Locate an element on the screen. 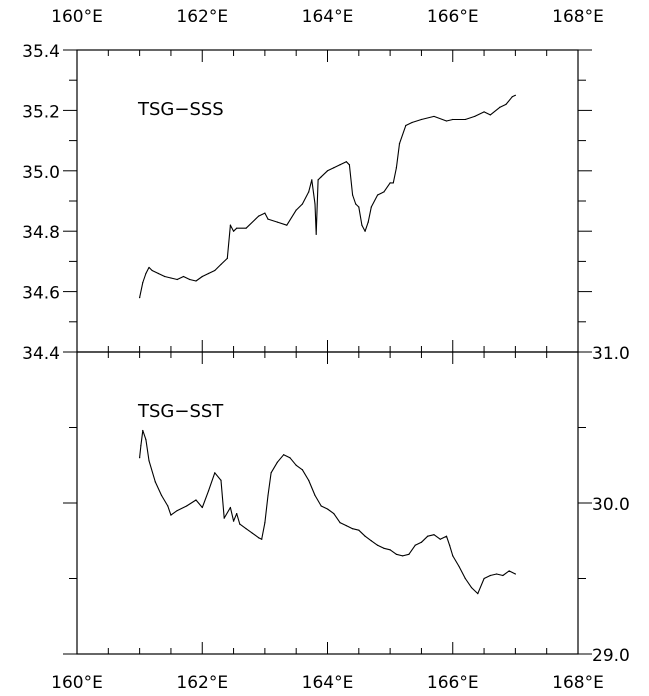  y-tick-label: 35.4 is located at coordinates (41, 52).